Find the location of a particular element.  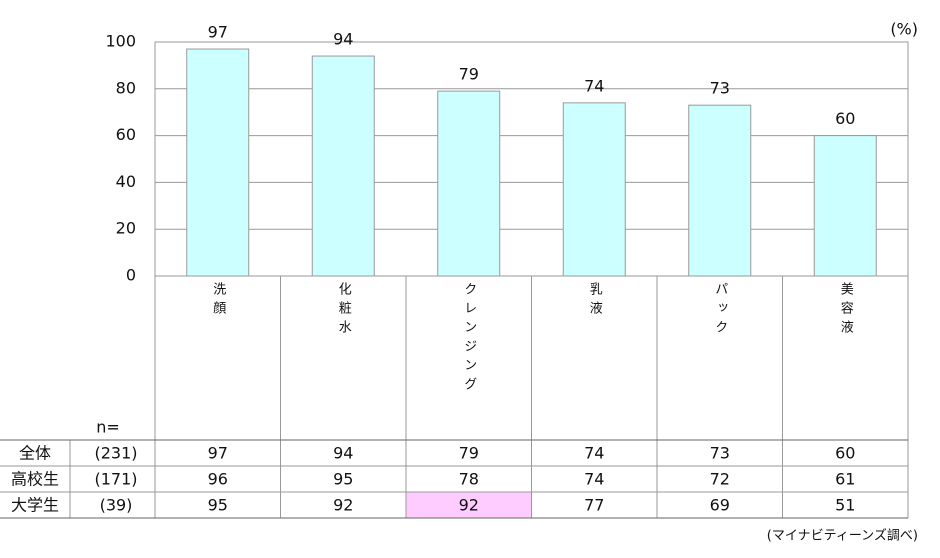

table-cell: 97 is located at coordinates (218, 453).